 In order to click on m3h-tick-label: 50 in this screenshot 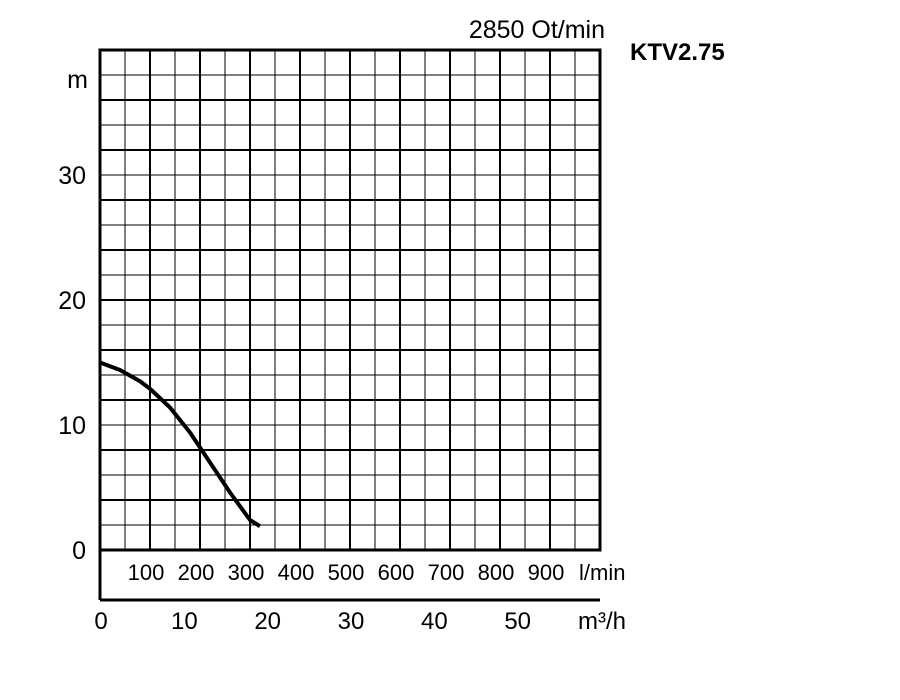, I will do `click(517, 621)`.